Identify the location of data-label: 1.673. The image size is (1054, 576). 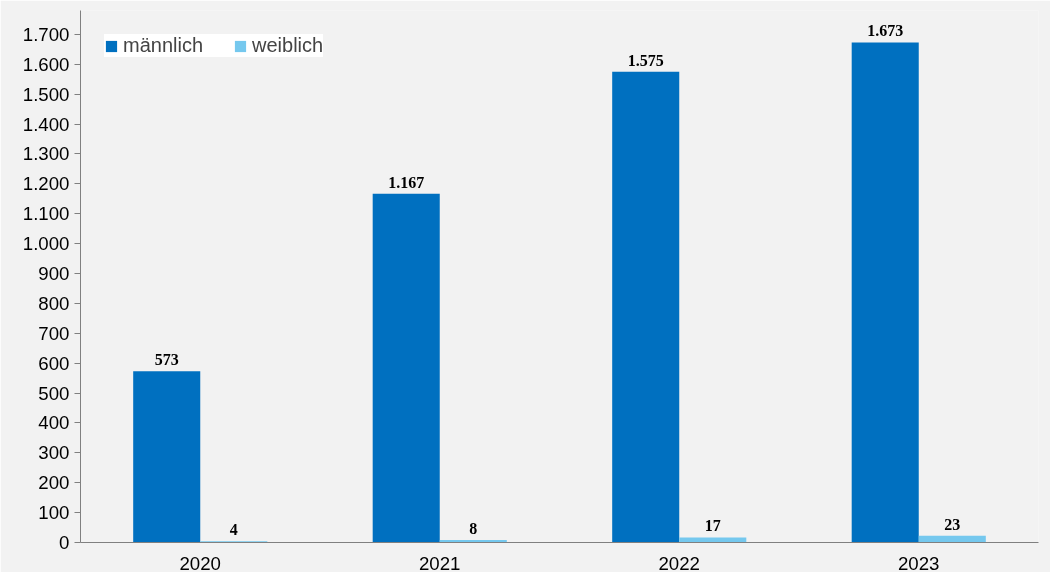
(885, 31).